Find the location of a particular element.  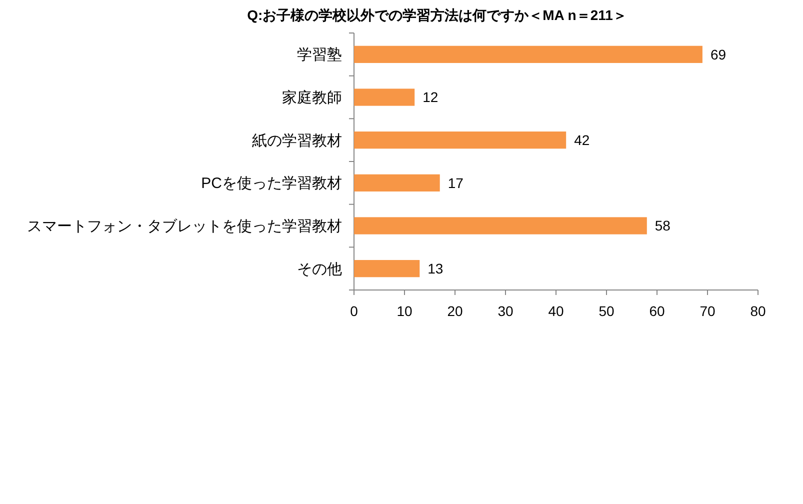

x-tick-label: 80 is located at coordinates (758, 310).